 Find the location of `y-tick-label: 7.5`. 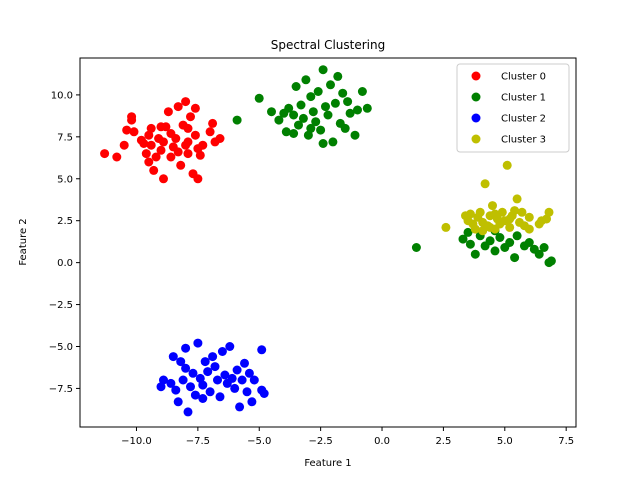

y-tick-label: 7.5 is located at coordinates (65, 137).